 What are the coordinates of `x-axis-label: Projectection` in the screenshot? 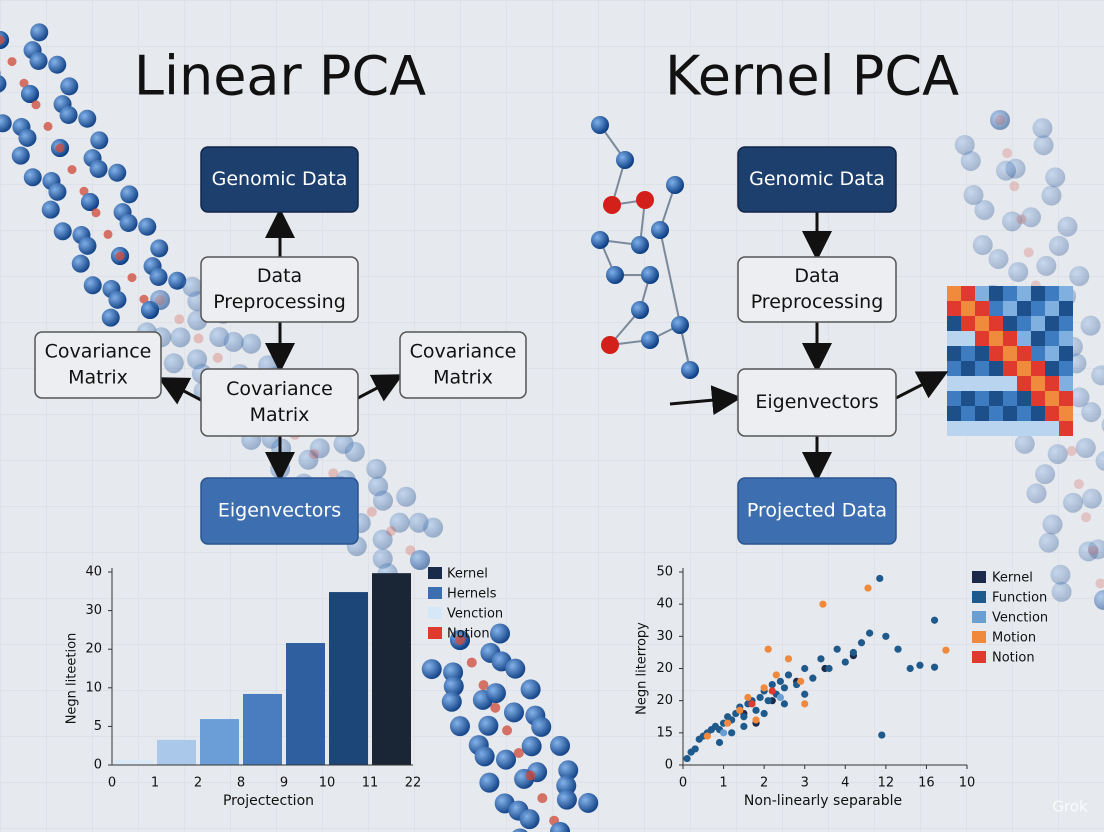 It's located at (268, 801).